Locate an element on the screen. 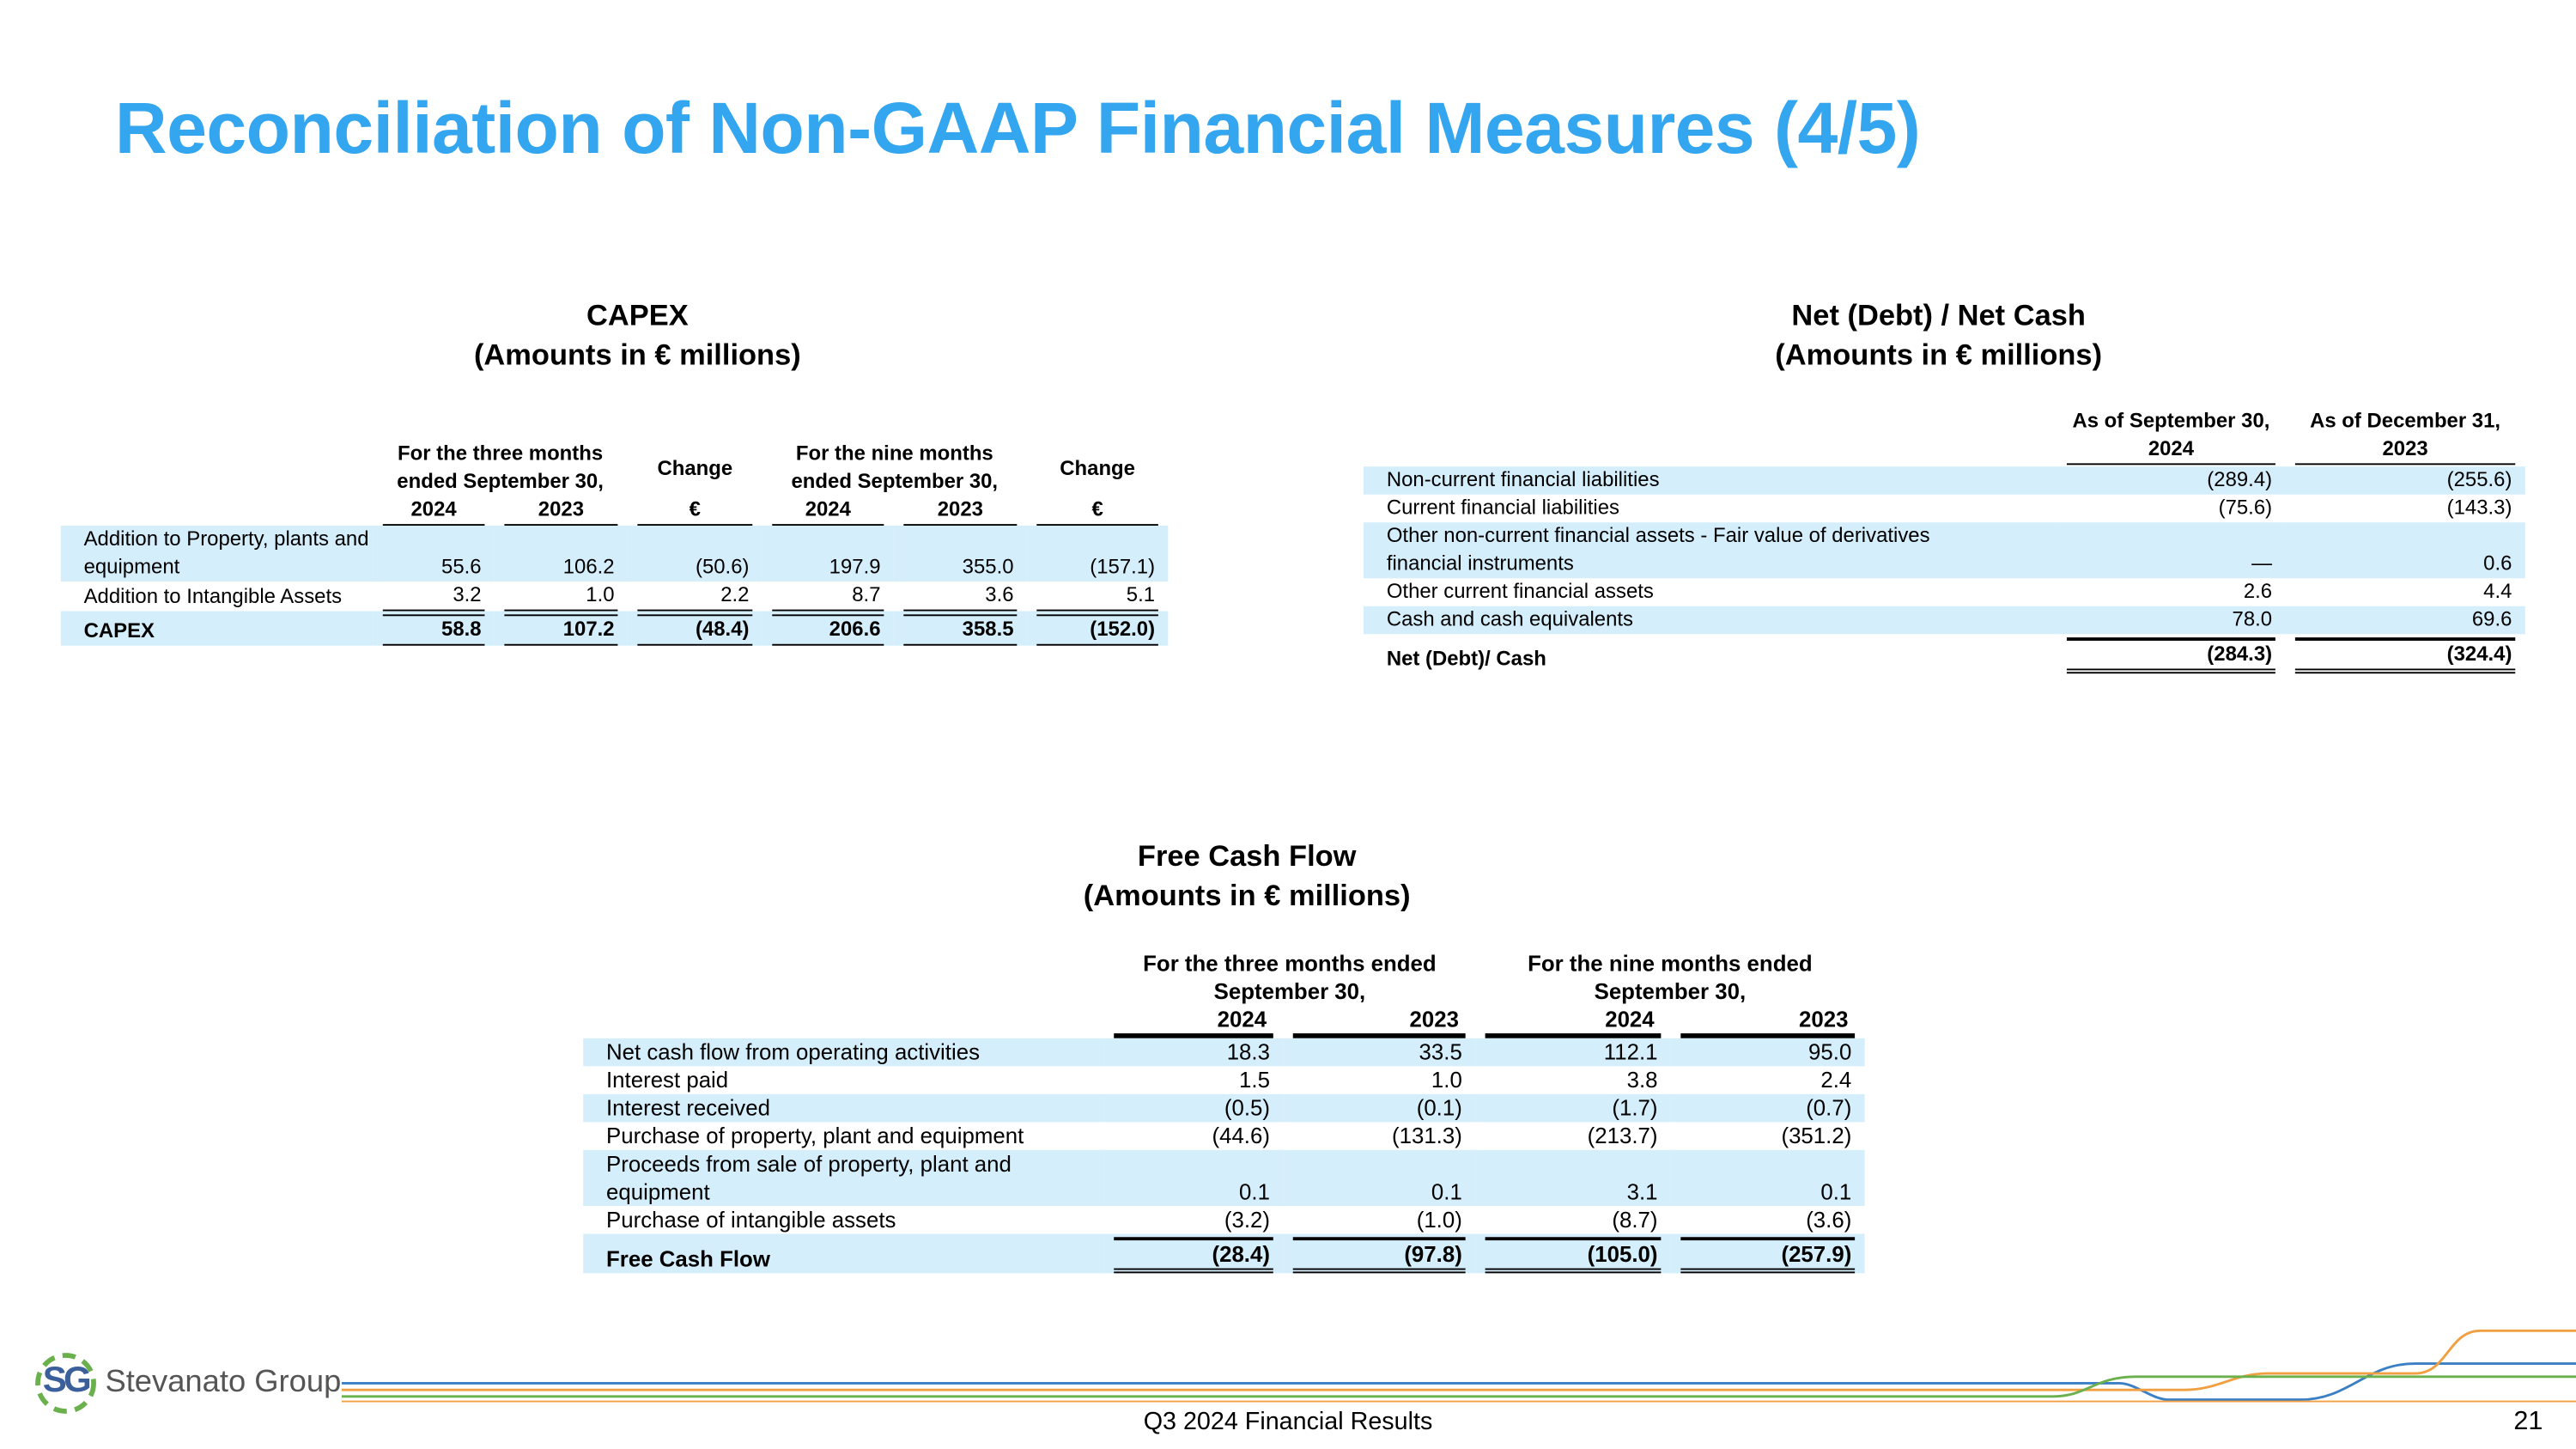  cell-value: 1.0 is located at coordinates (1447, 1080).